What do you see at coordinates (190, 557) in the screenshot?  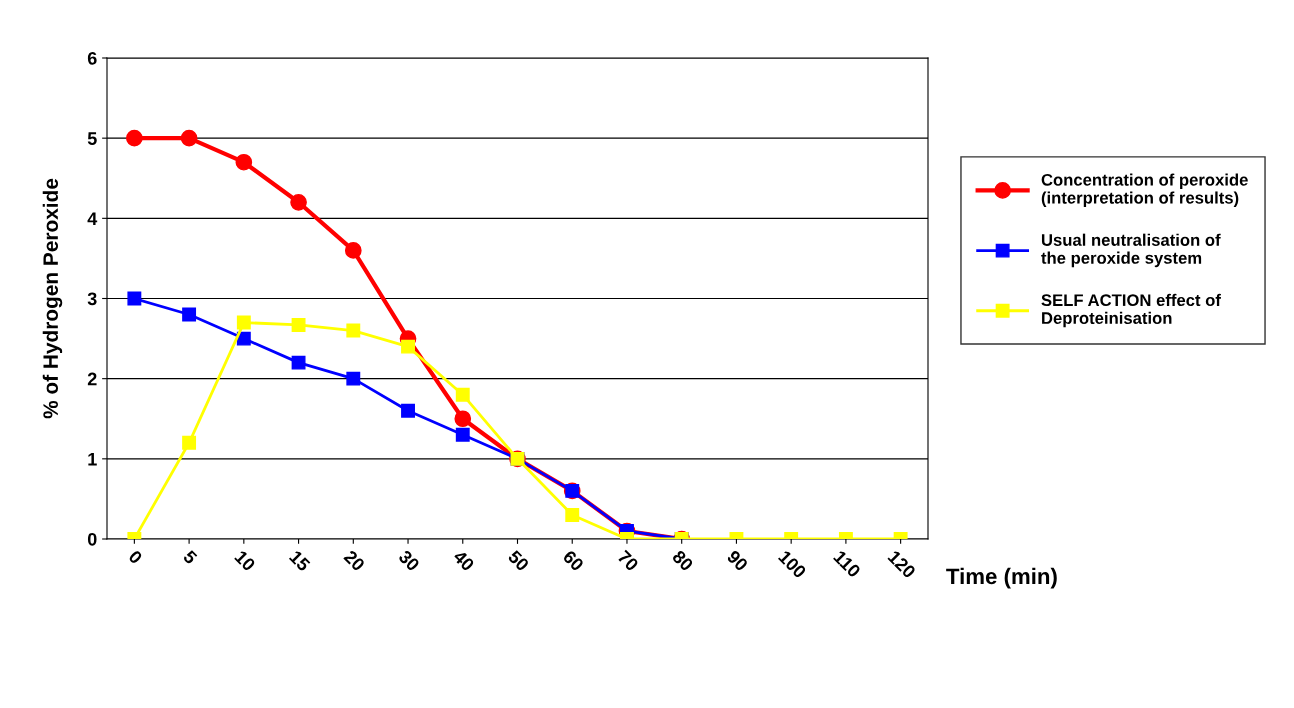 I see `x-tick-label: 5` at bounding box center [190, 557].